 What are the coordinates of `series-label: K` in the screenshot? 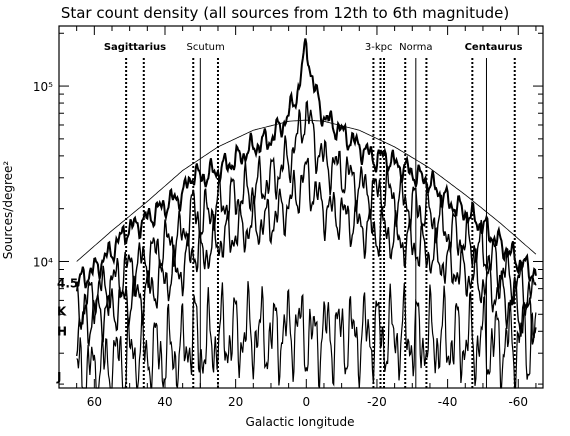 It's located at (62, 311).